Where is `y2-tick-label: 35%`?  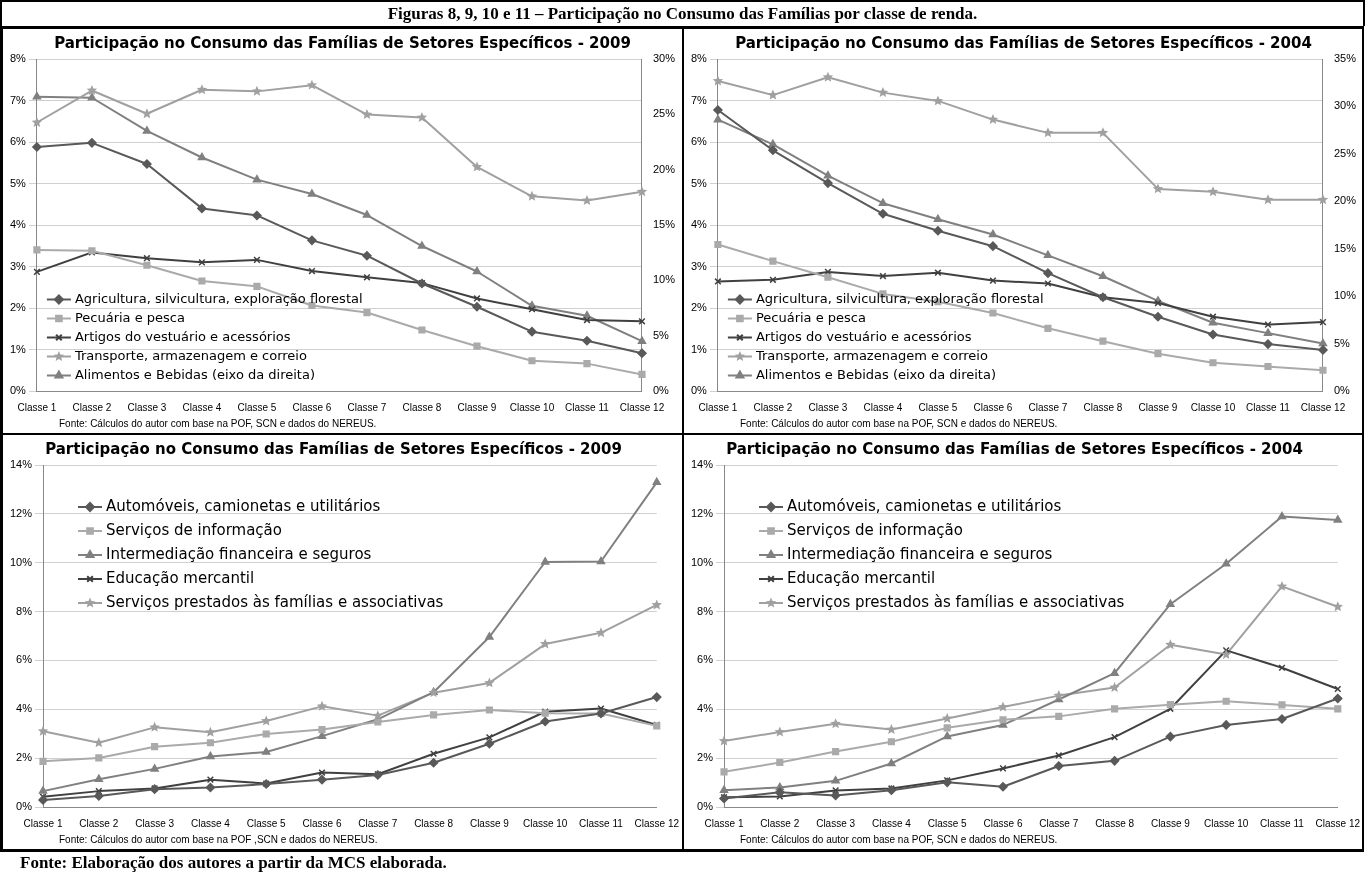
y2-tick-label: 35% is located at coordinates (1345, 58).